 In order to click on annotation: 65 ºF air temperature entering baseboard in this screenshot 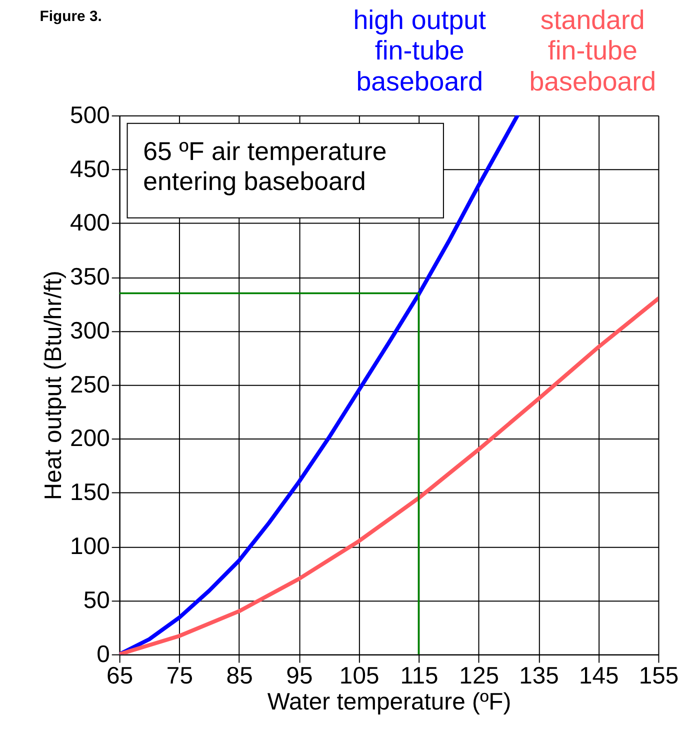, I will do `click(265, 167)`.